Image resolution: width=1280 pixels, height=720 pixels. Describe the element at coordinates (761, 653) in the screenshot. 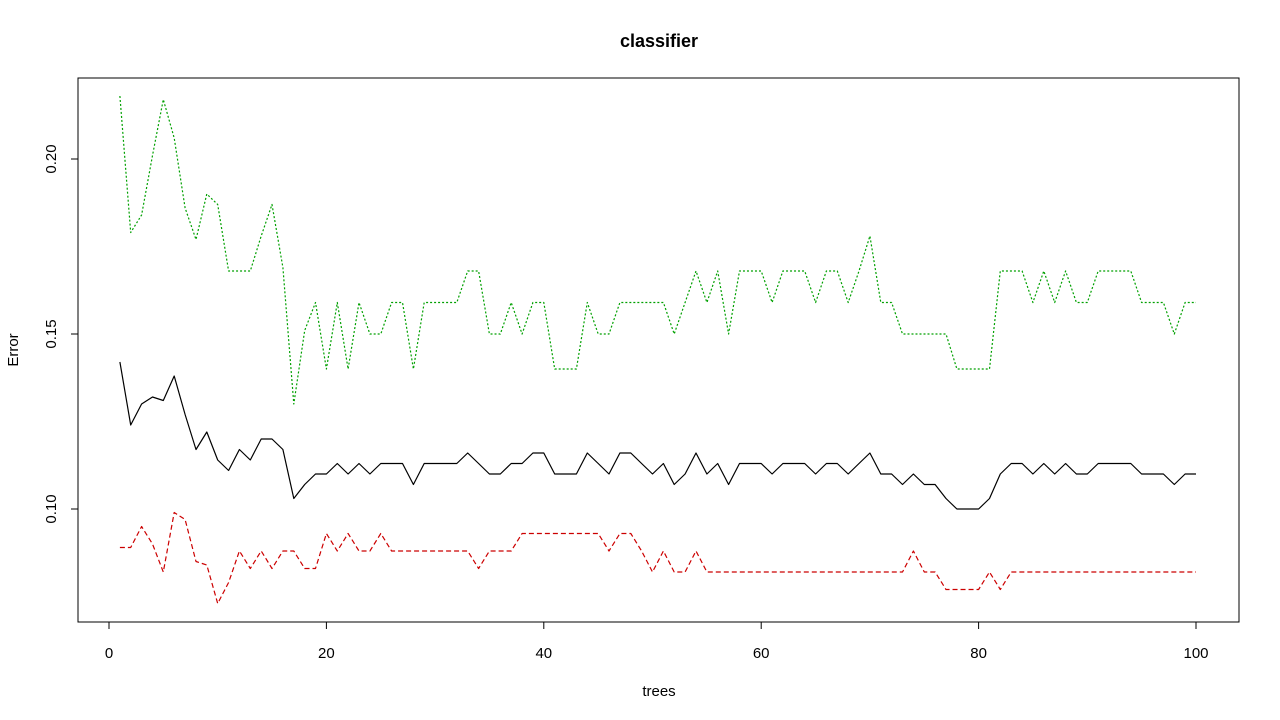

I see `x-tick-label: 60` at that location.